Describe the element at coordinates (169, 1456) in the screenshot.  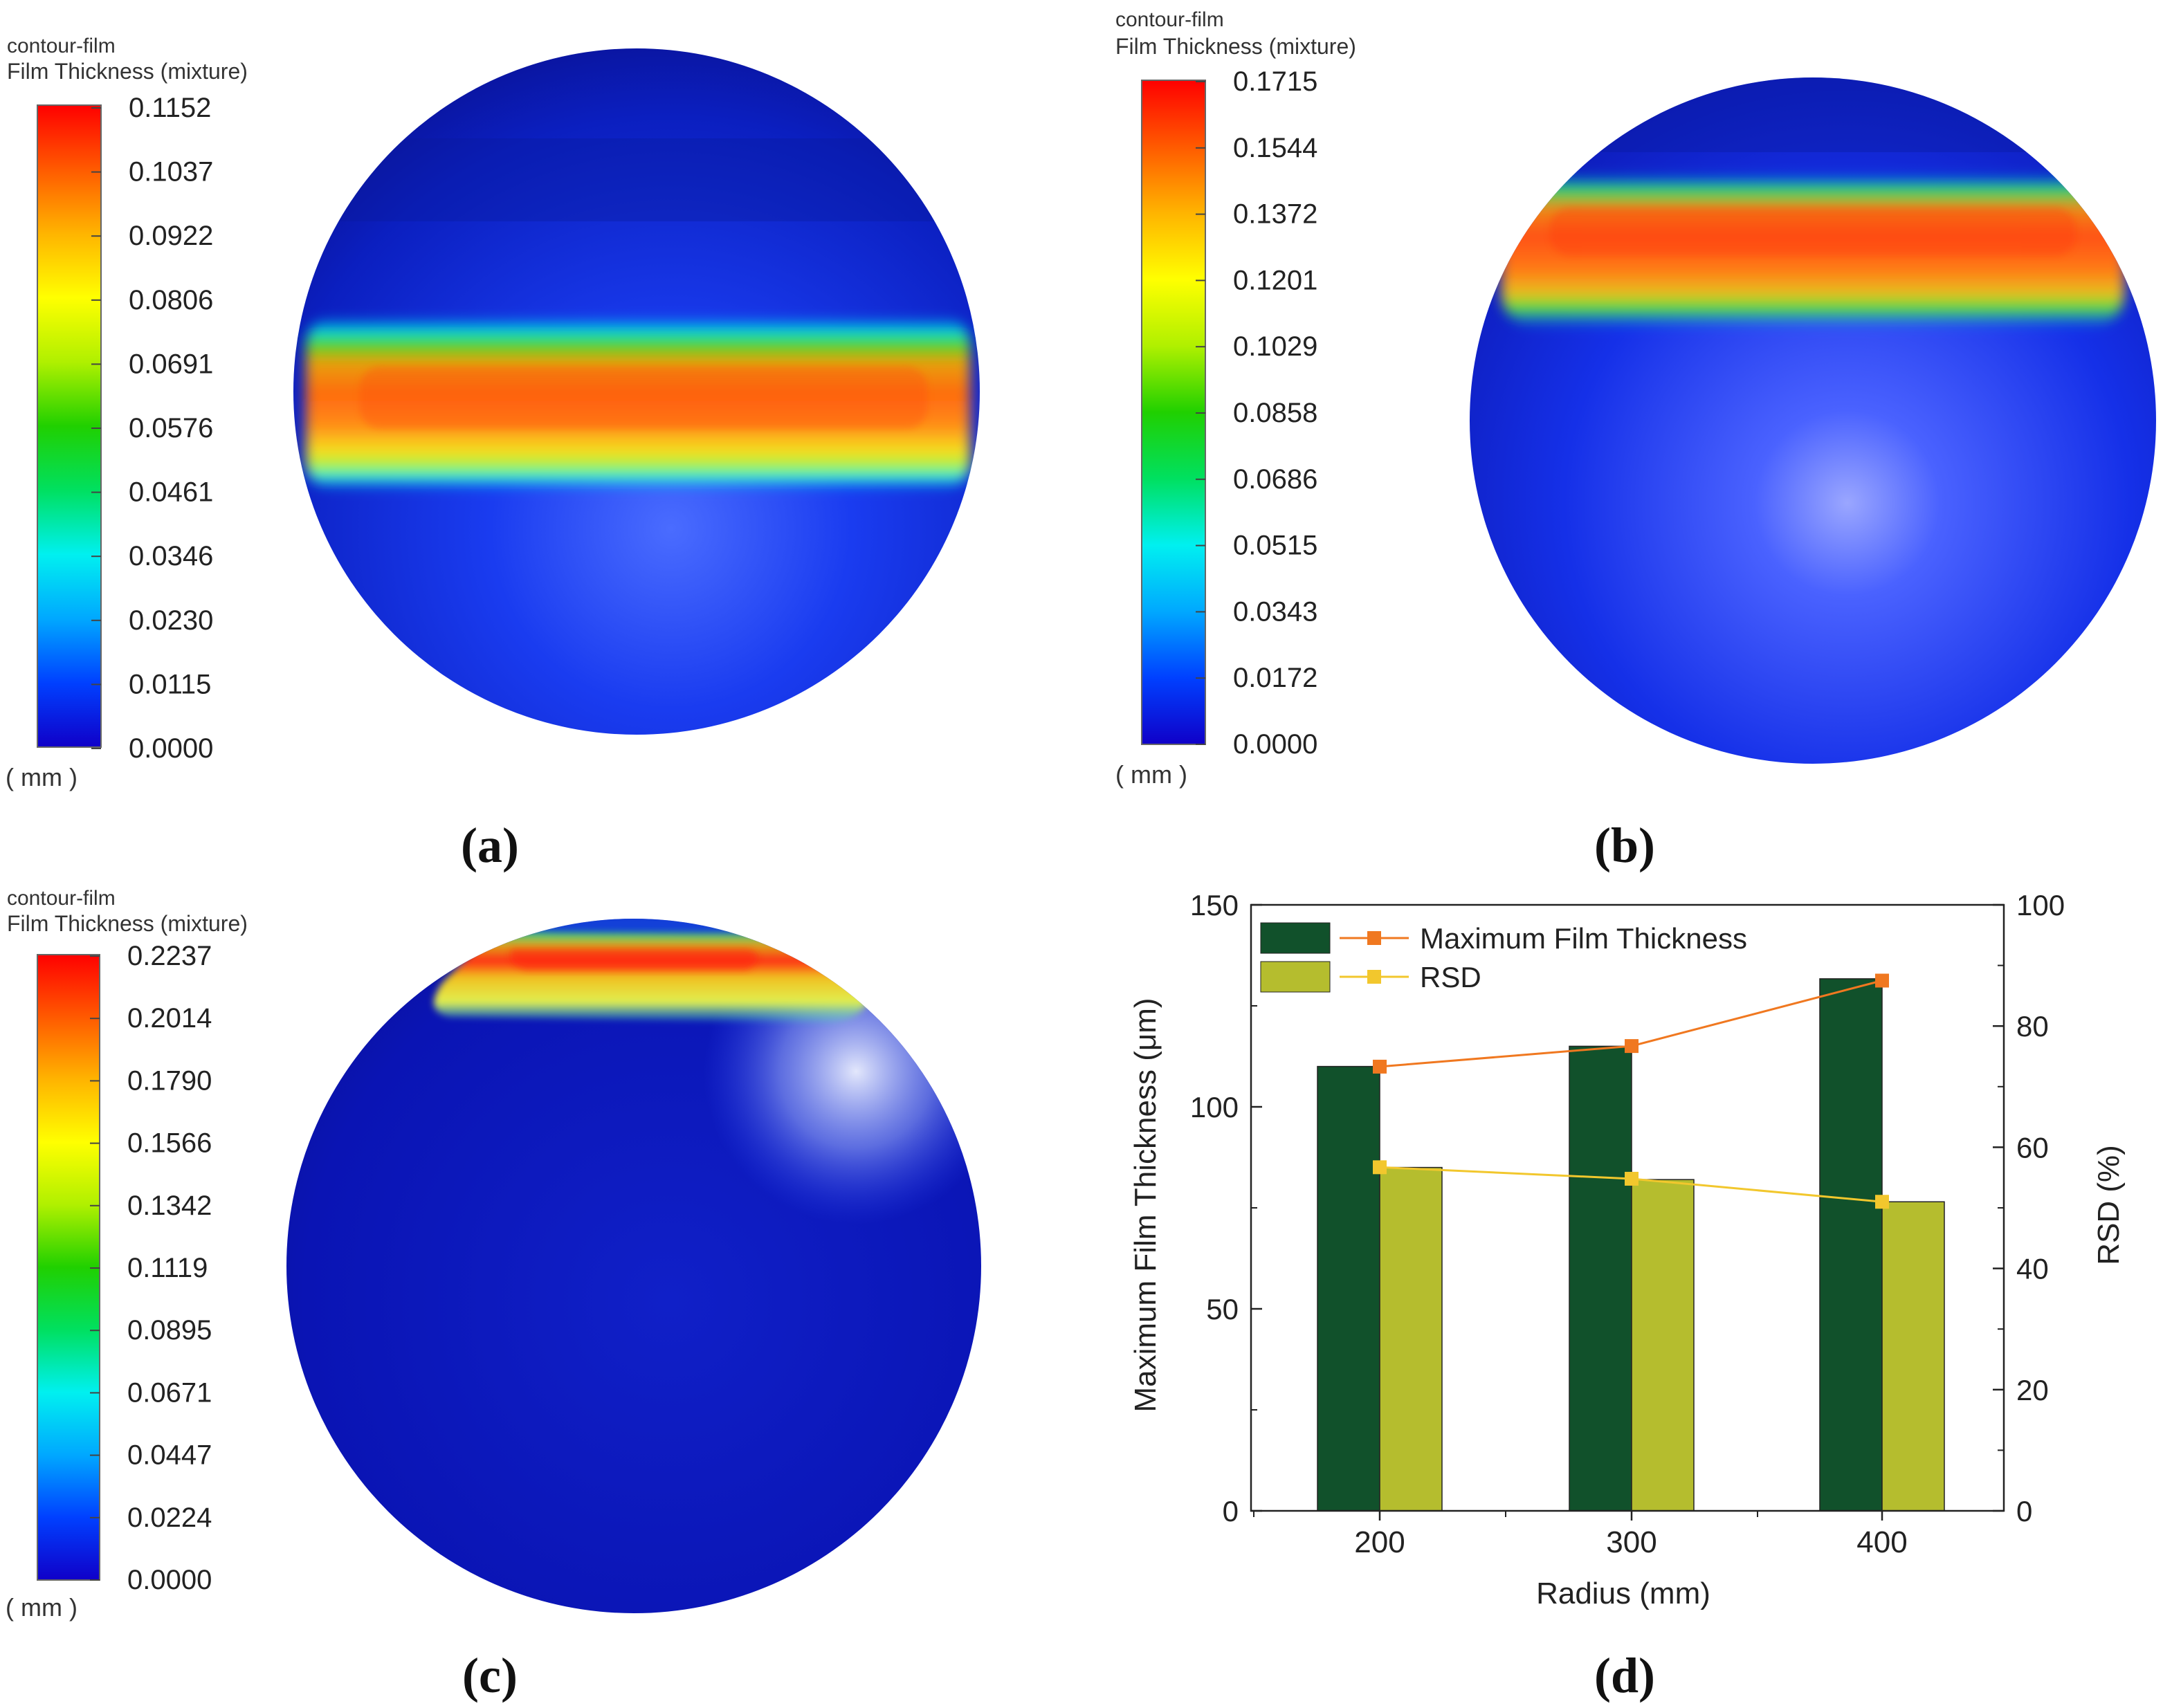
I see `colorbar-tick-label: 0.0447` at that location.